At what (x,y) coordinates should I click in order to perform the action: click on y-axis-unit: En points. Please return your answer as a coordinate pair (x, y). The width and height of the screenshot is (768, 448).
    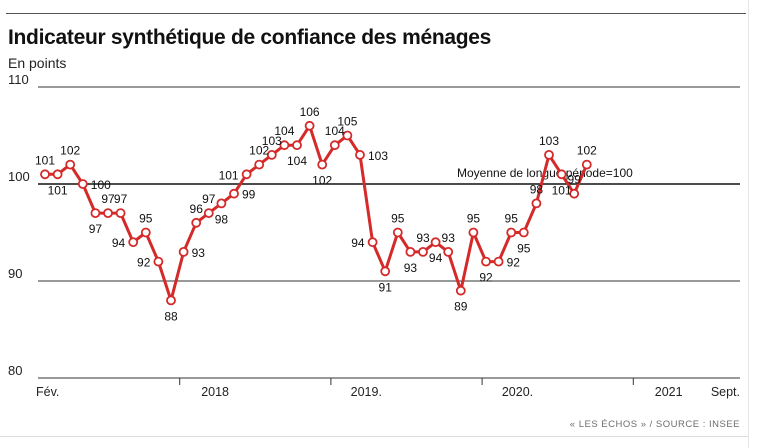
    Looking at the image, I should click on (37, 63).